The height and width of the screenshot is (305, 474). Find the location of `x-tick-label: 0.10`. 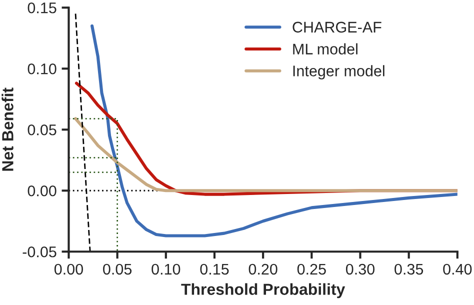

x-tick-label: 0.10 is located at coordinates (166, 269).